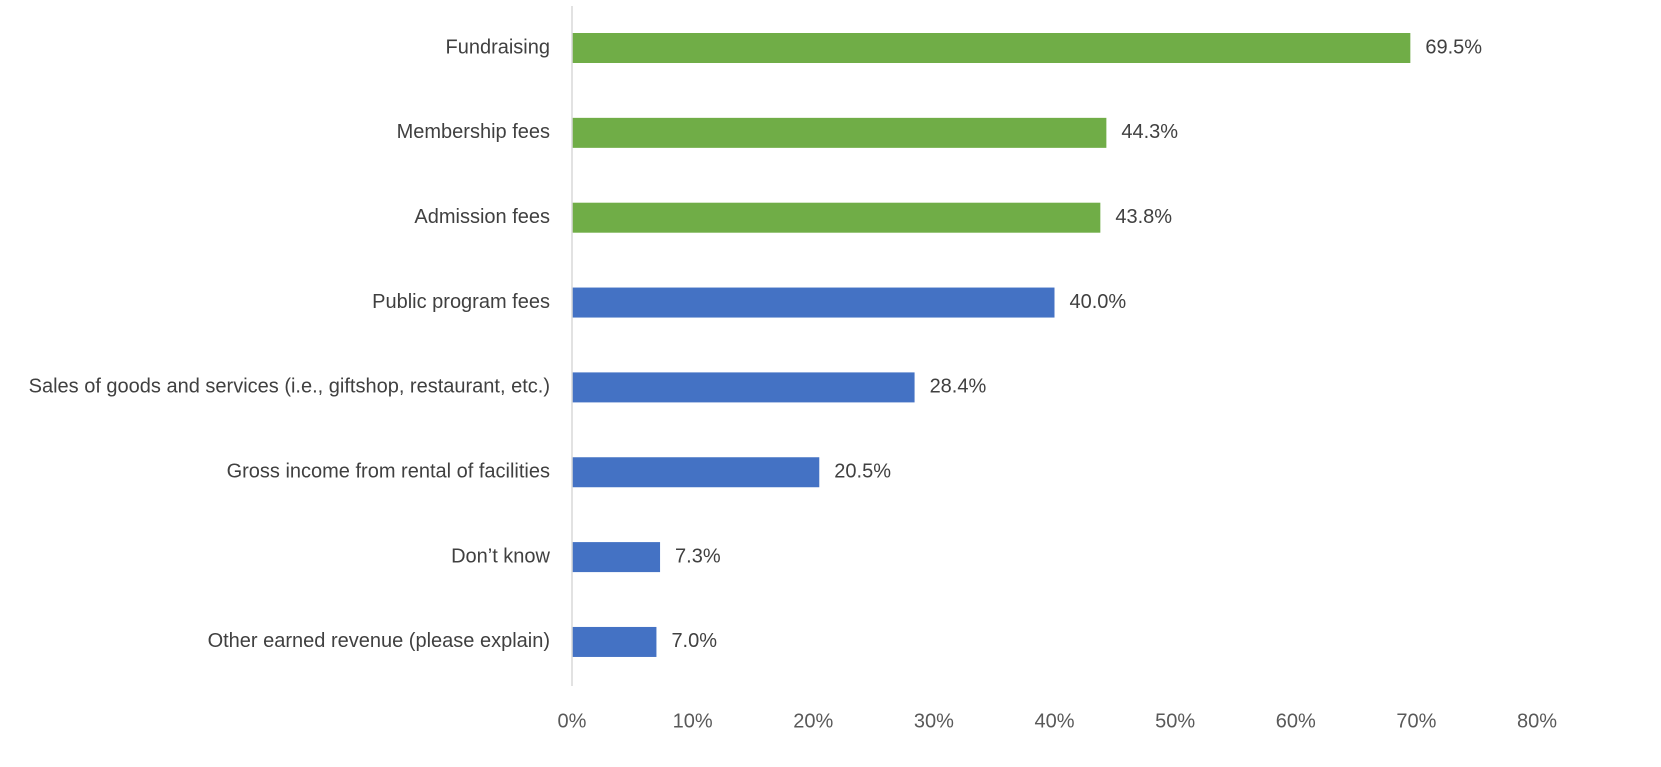 Image resolution: width=1661 pixels, height=767 pixels. I want to click on x-tick-label: 10%, so click(693, 721).